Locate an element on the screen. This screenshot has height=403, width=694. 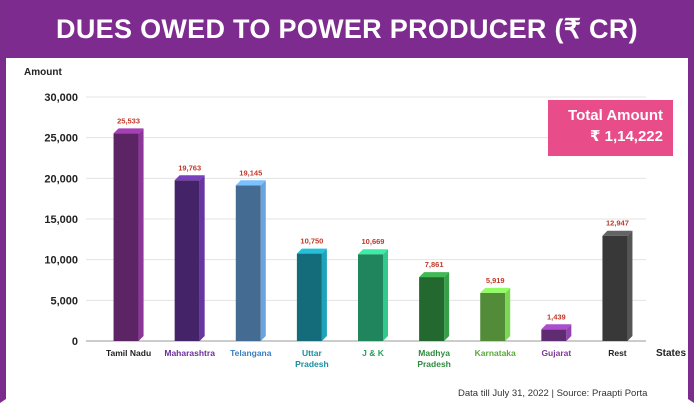
total-amount-label: Total Amount is located at coordinates (615, 115).